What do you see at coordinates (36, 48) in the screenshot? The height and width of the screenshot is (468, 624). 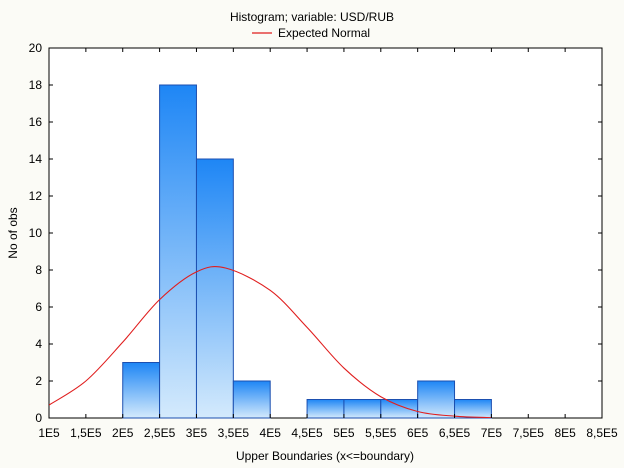 I see `y-tick-label: 20` at bounding box center [36, 48].